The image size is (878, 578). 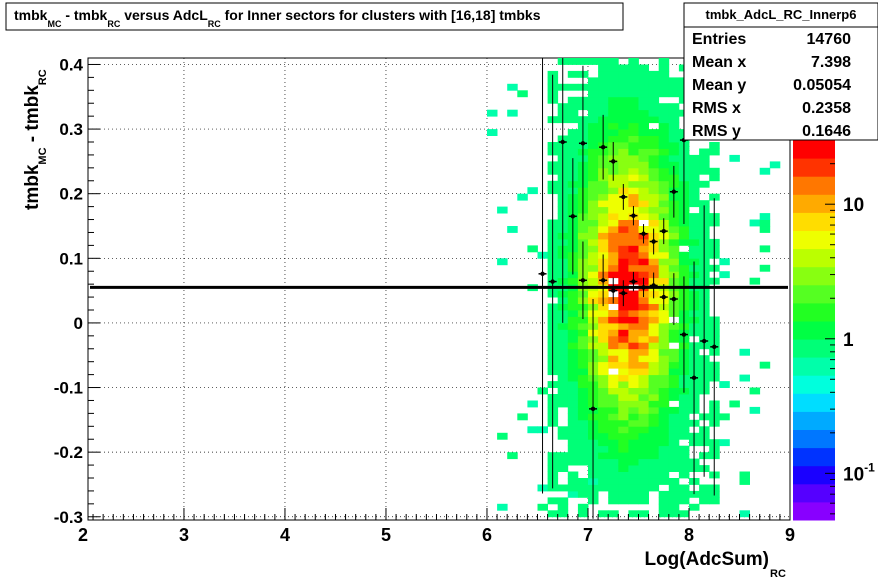 What do you see at coordinates (71, 64) in the screenshot?
I see `y-tick-label: 0.4` at bounding box center [71, 64].